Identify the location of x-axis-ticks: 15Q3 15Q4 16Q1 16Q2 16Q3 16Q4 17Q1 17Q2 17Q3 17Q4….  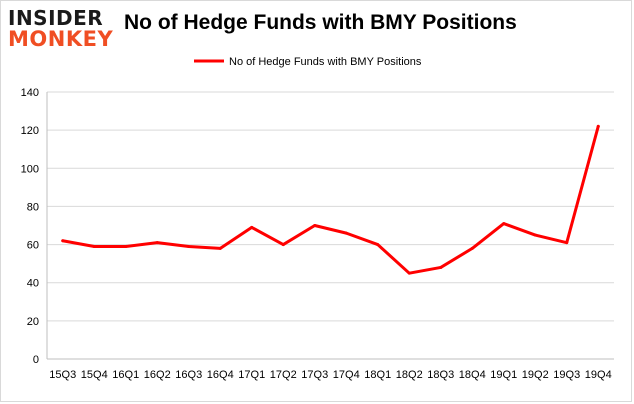
(330, 375).